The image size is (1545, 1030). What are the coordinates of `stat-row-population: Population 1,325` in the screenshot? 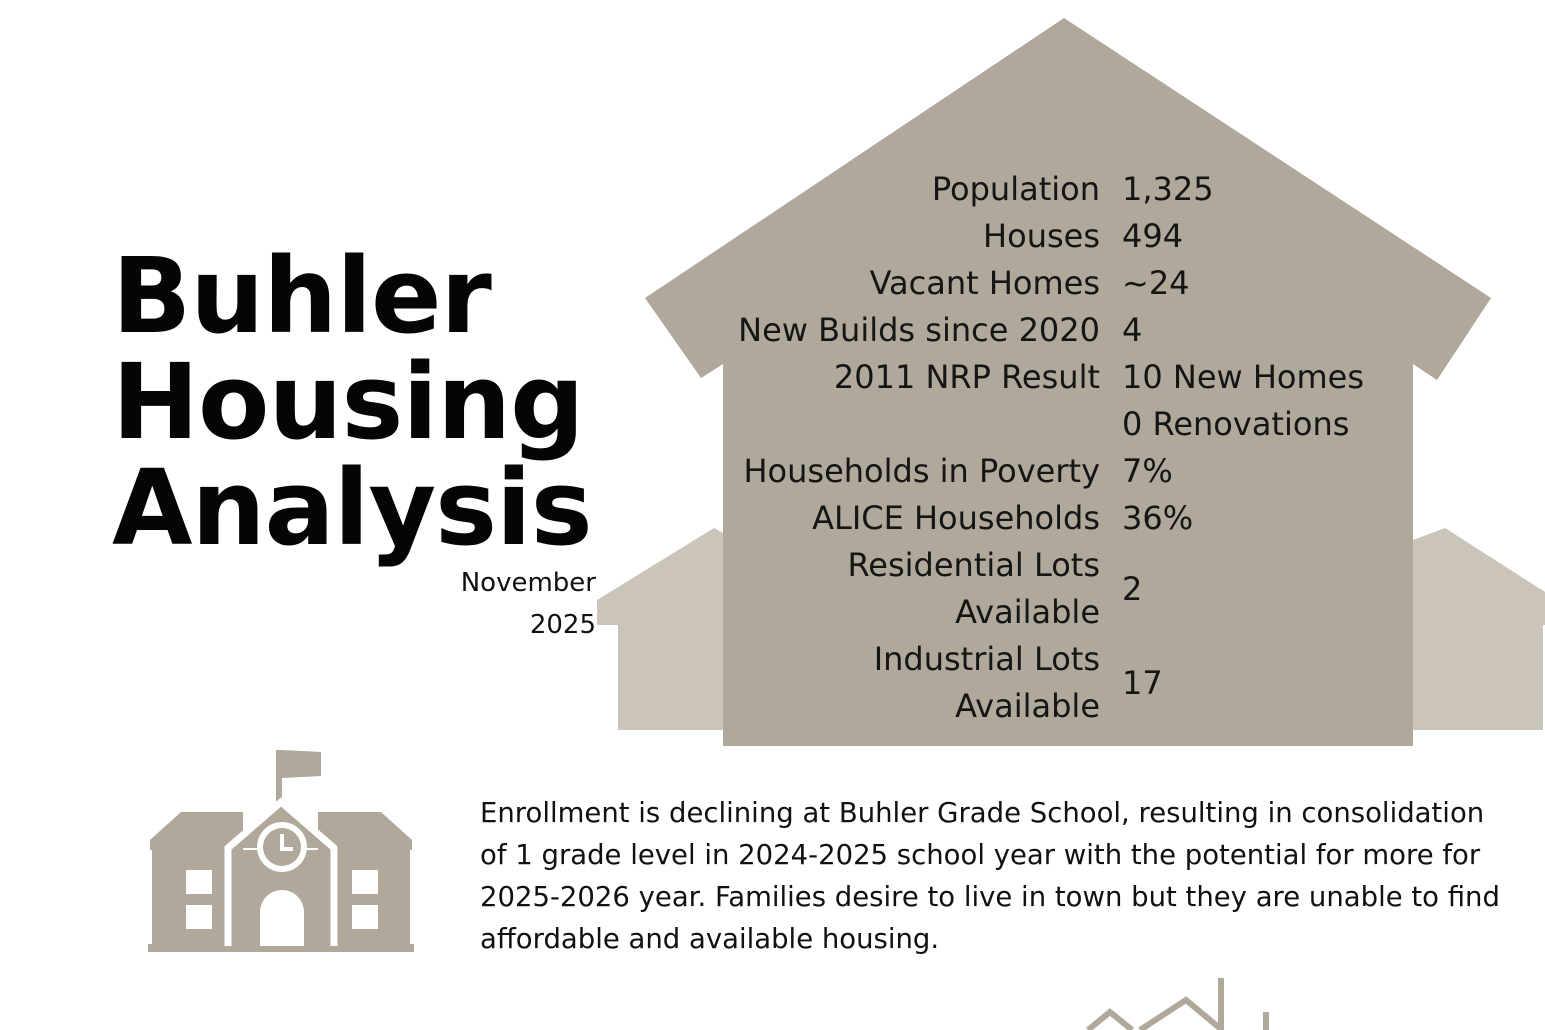 It's located at (1065, 189).